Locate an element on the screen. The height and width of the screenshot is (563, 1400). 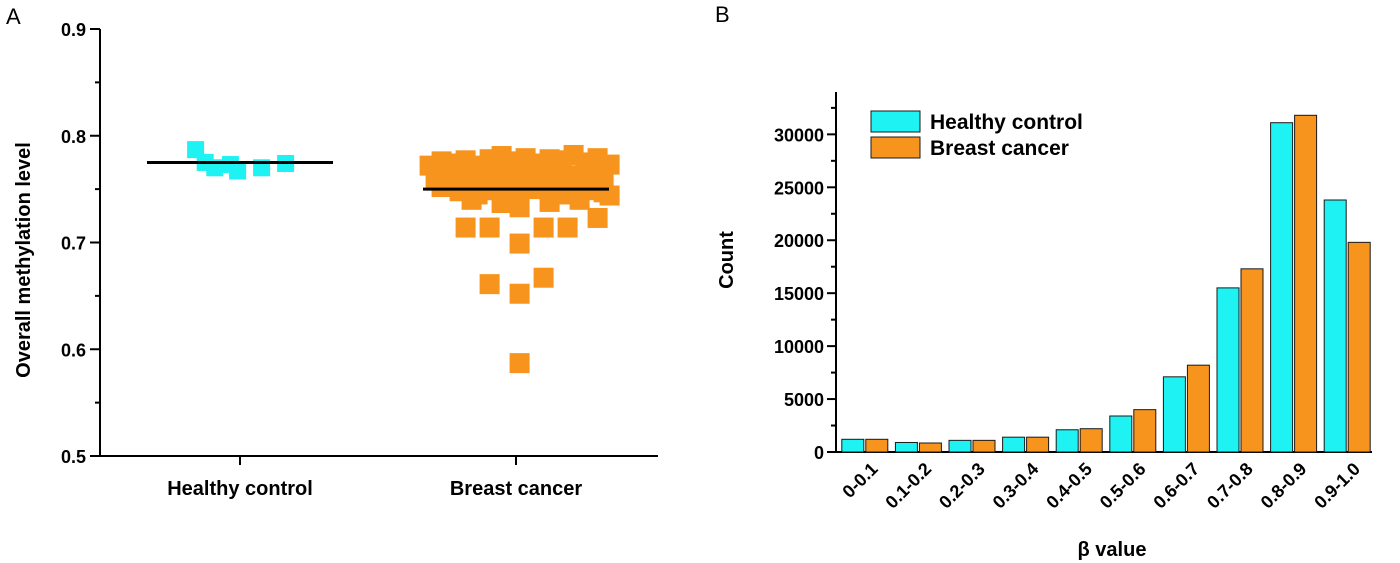
x-category-label: 0-0.1 is located at coordinates (859, 480).